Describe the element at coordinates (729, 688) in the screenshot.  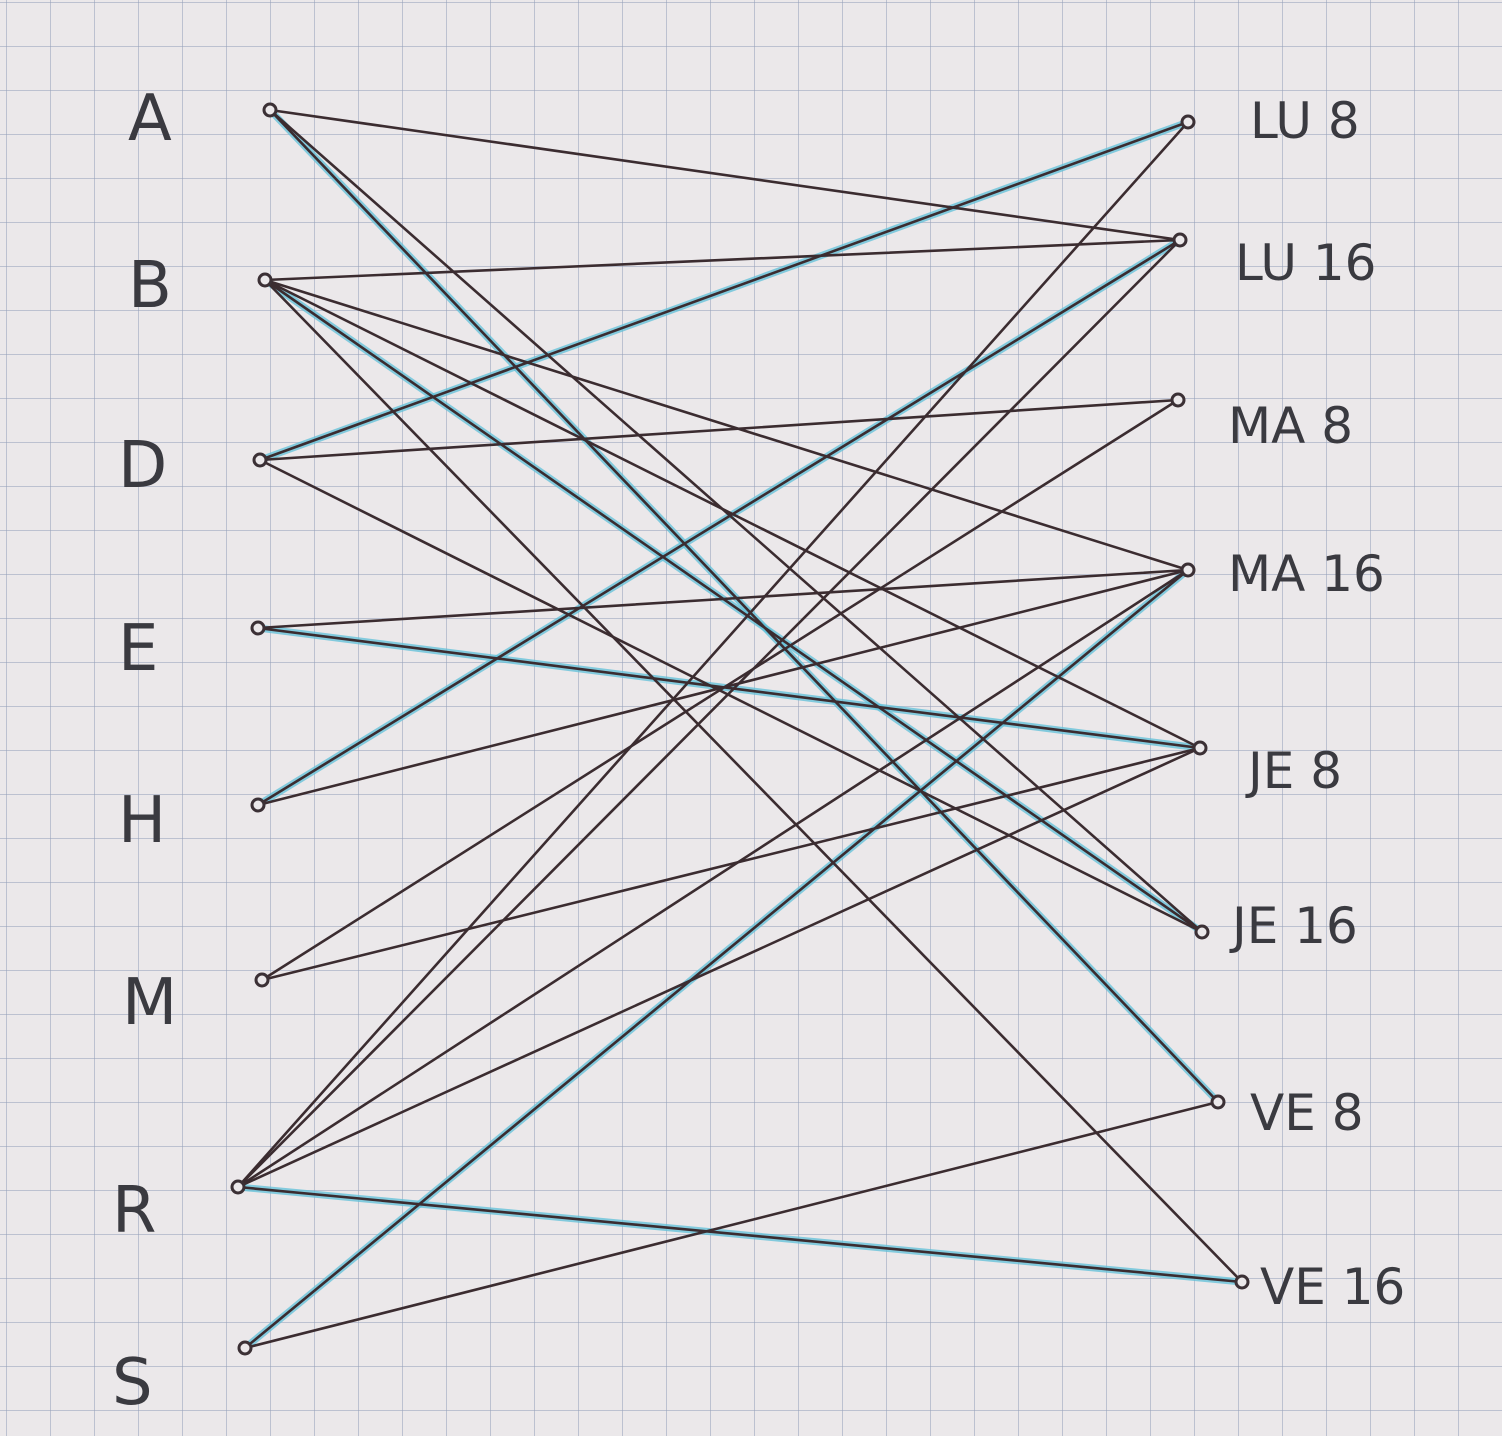
I see `edge-e-je8` at that location.